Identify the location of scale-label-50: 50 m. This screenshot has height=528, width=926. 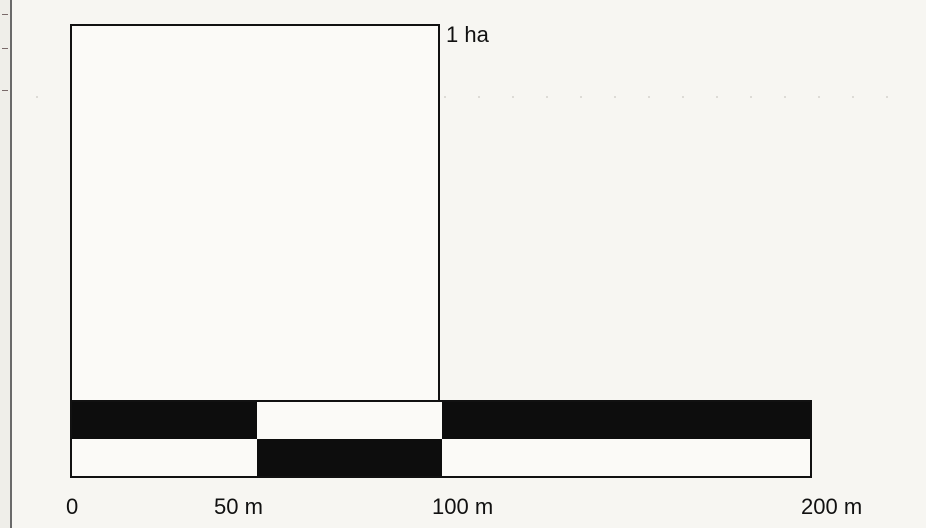
(238, 506).